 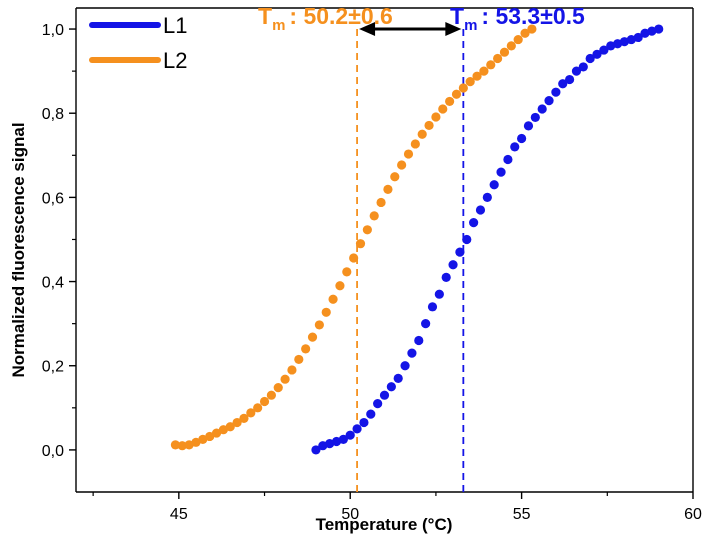 I want to click on y-tick-label-5: 1,0, so click(x=53, y=30).